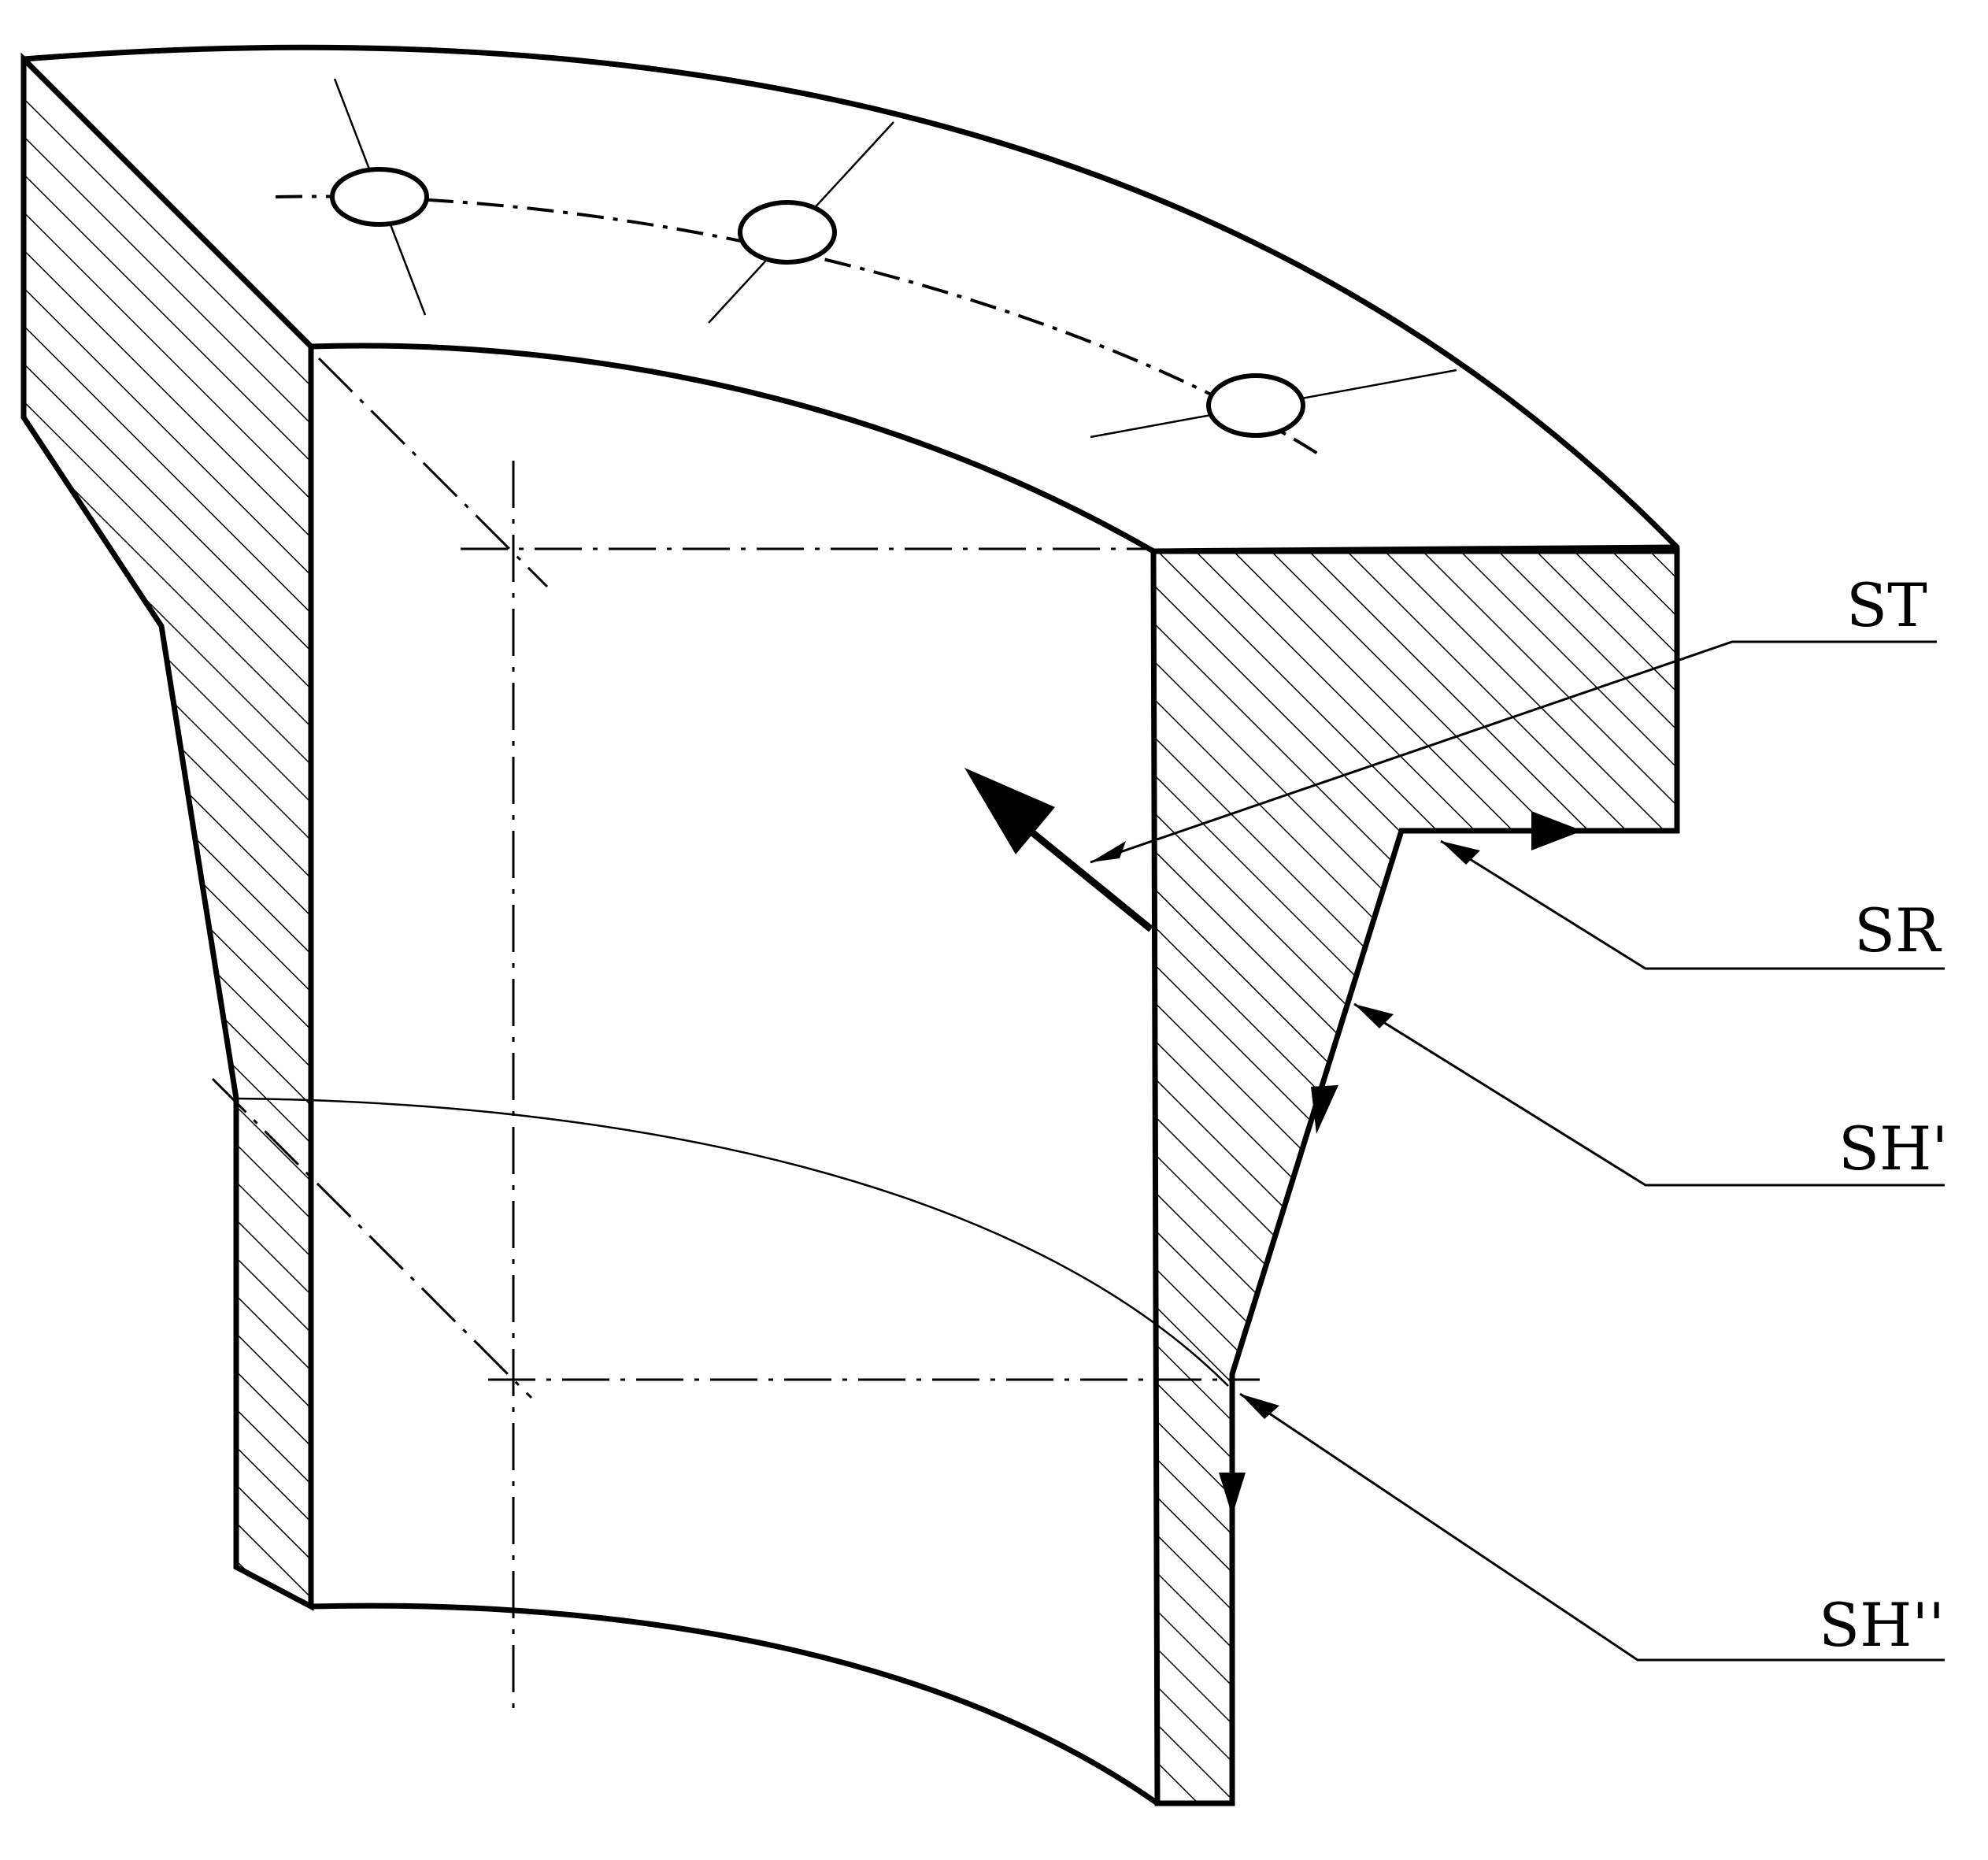 The image size is (1988, 1860). Describe the element at coordinates (732, 1242) in the screenshot. I see `circumferential-line` at that location.